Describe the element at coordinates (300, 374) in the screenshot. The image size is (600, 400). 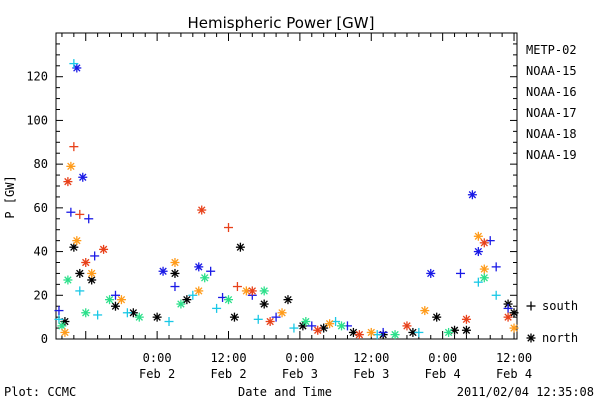
I see `x-tick-date-label: Feb 3` at that location.